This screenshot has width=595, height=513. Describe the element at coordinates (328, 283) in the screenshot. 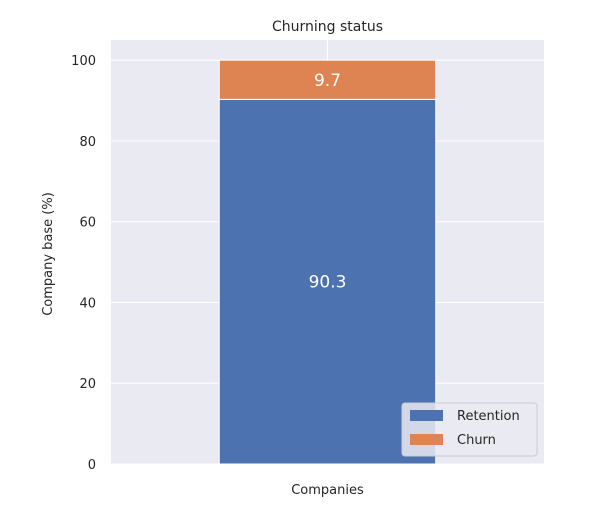

I see `bar-label-retention: 90.3` at that location.